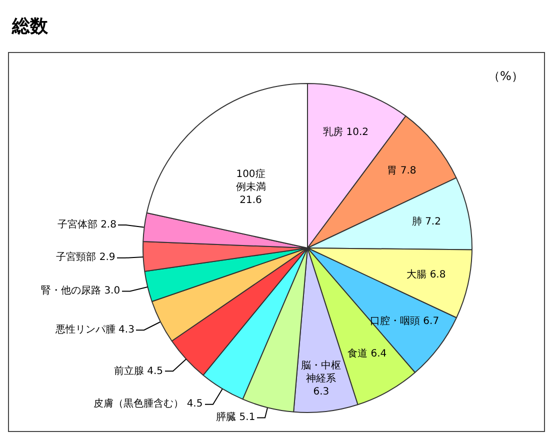 The height and width of the screenshot is (434, 555). I want to click on data-label: 21.6, so click(251, 200).